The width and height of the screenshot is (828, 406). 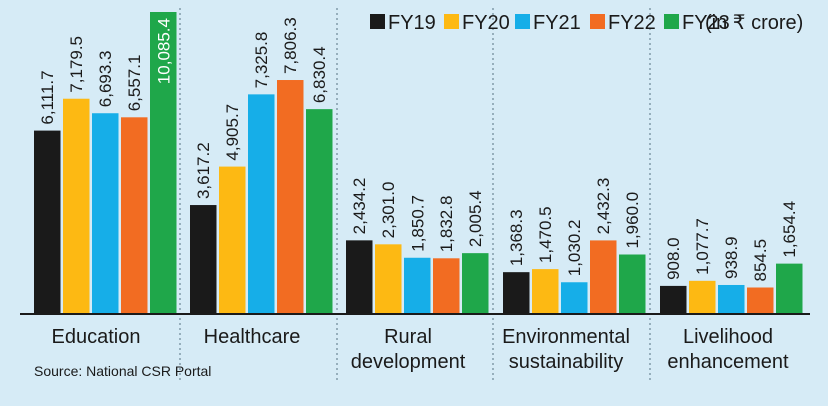 What do you see at coordinates (632, 220) in the screenshot?
I see `value-label-FY23-3: 1,960.0` at bounding box center [632, 220].